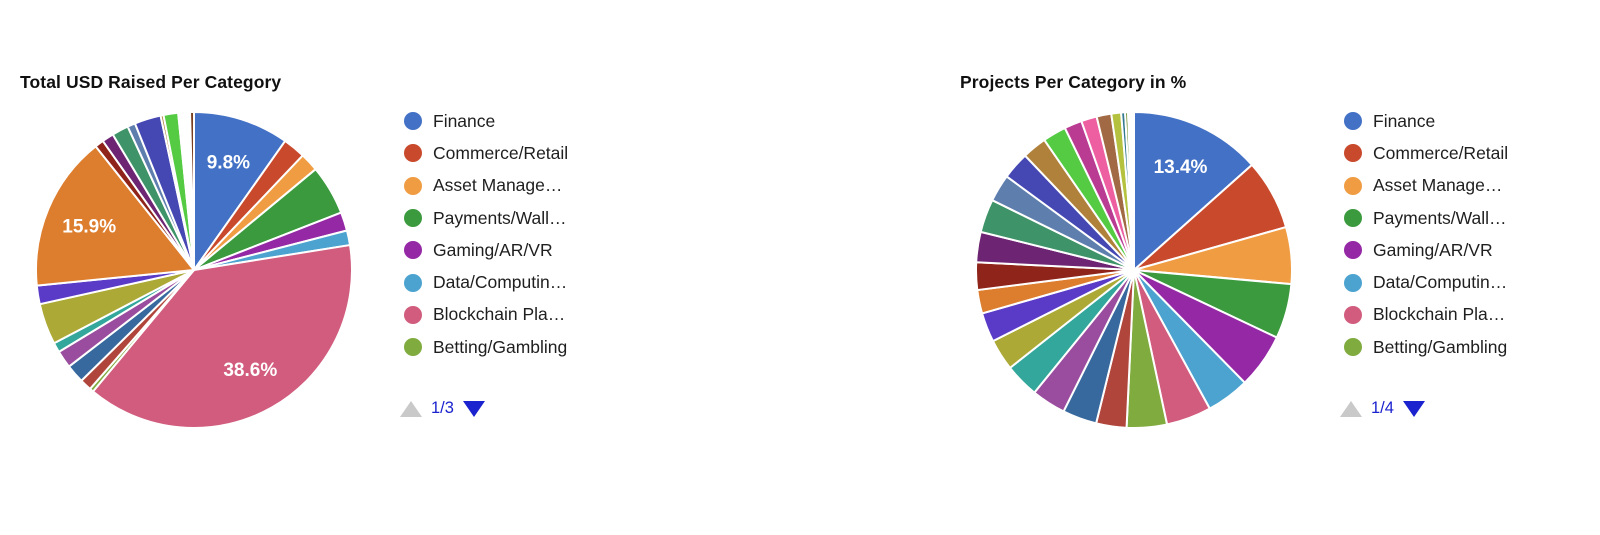 The image size is (1600, 535). I want to click on chart-title: Projects Per Category in %, so click(1073, 81).